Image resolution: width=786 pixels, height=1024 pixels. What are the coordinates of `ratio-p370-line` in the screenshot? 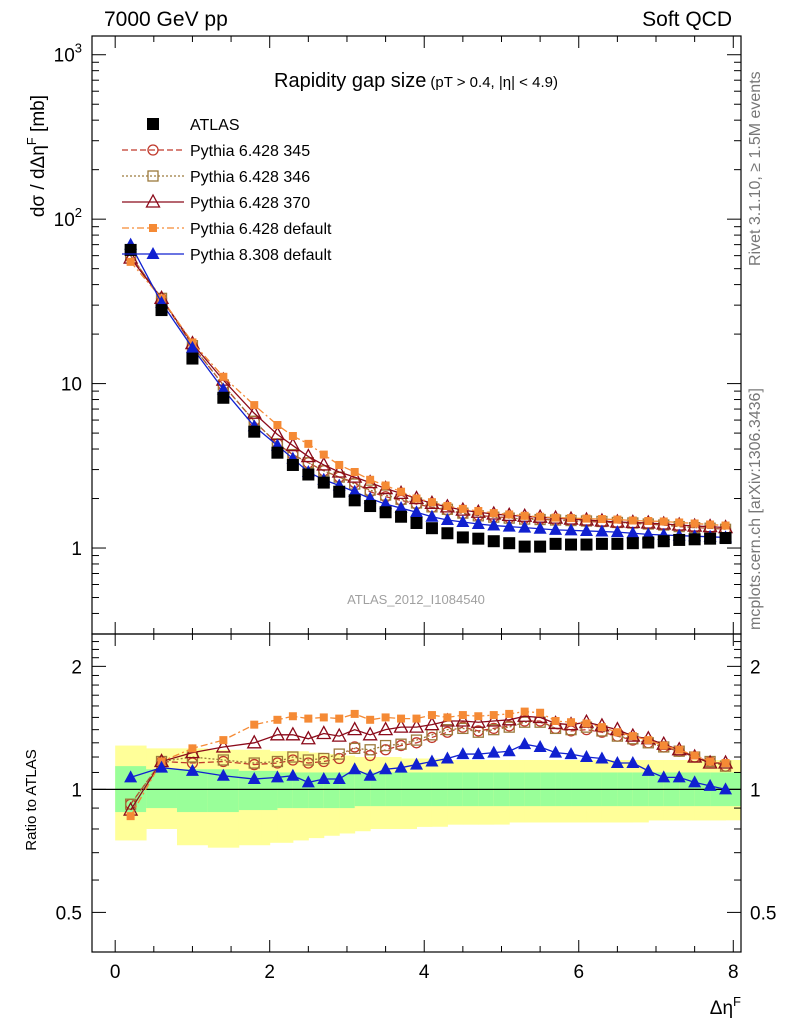 It's located at (428, 763).